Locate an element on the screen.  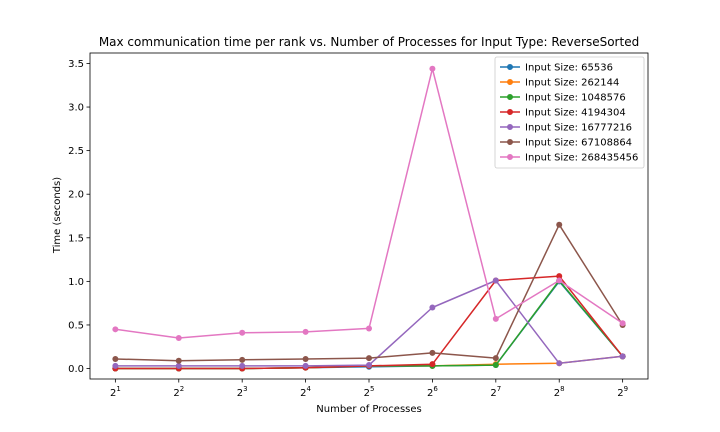
legend-entry: Input Size: 1048576 is located at coordinates (575, 98).